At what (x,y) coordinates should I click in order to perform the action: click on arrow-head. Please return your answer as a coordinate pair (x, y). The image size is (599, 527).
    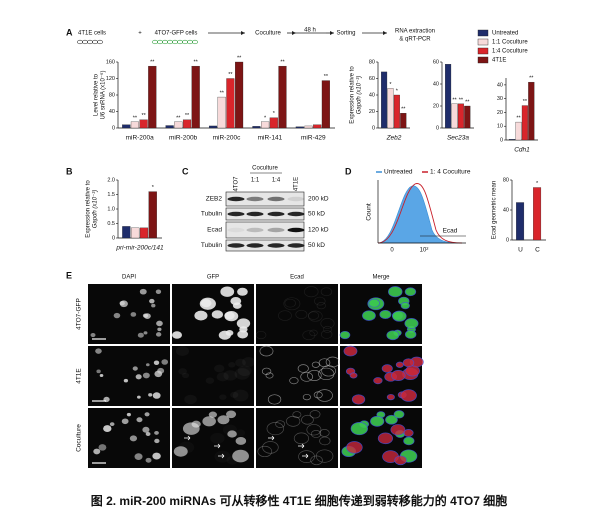
    Looking at the image, I should click on (294, 33).